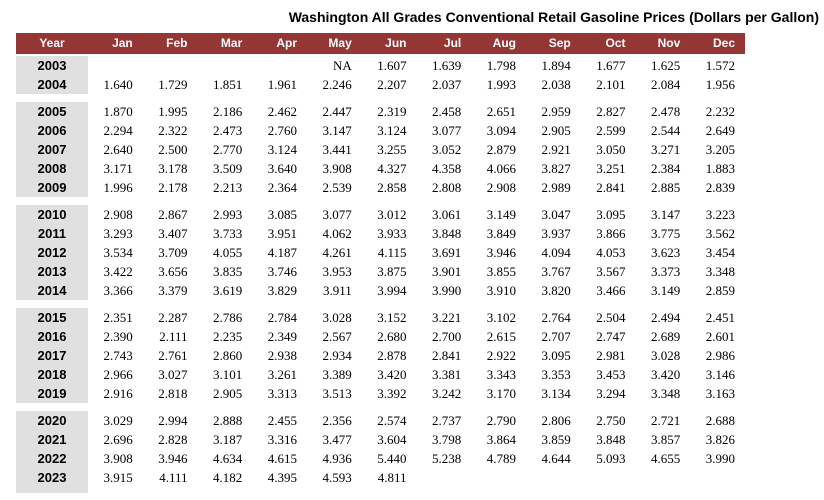 The height and width of the screenshot is (500, 824). Describe the element at coordinates (228, 458) in the screenshot. I see `price-cell: 4.634` at that location.